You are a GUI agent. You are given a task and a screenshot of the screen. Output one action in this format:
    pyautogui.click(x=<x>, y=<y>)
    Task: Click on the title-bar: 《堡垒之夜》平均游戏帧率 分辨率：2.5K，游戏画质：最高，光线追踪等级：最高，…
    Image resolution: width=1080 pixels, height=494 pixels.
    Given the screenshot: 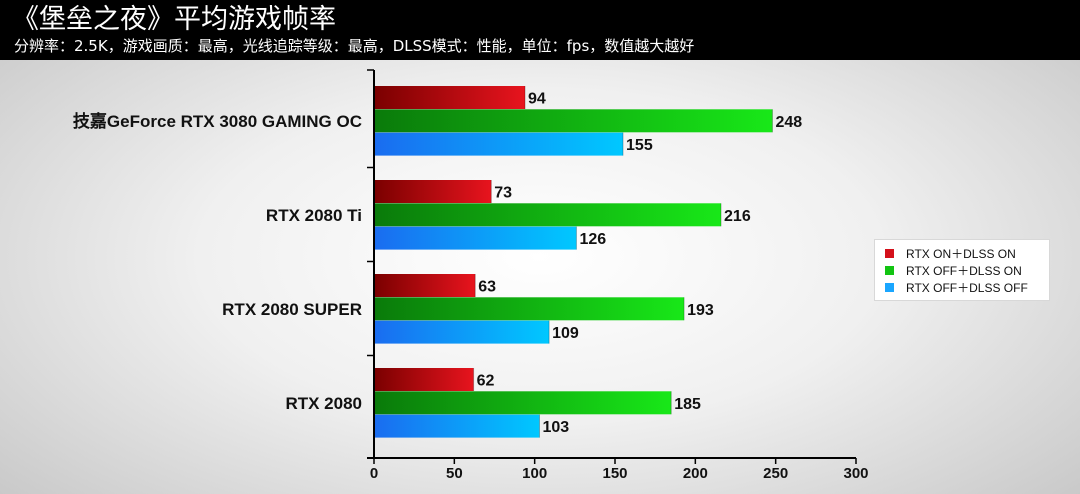 What is the action you would take?
    pyautogui.click(x=540, y=30)
    